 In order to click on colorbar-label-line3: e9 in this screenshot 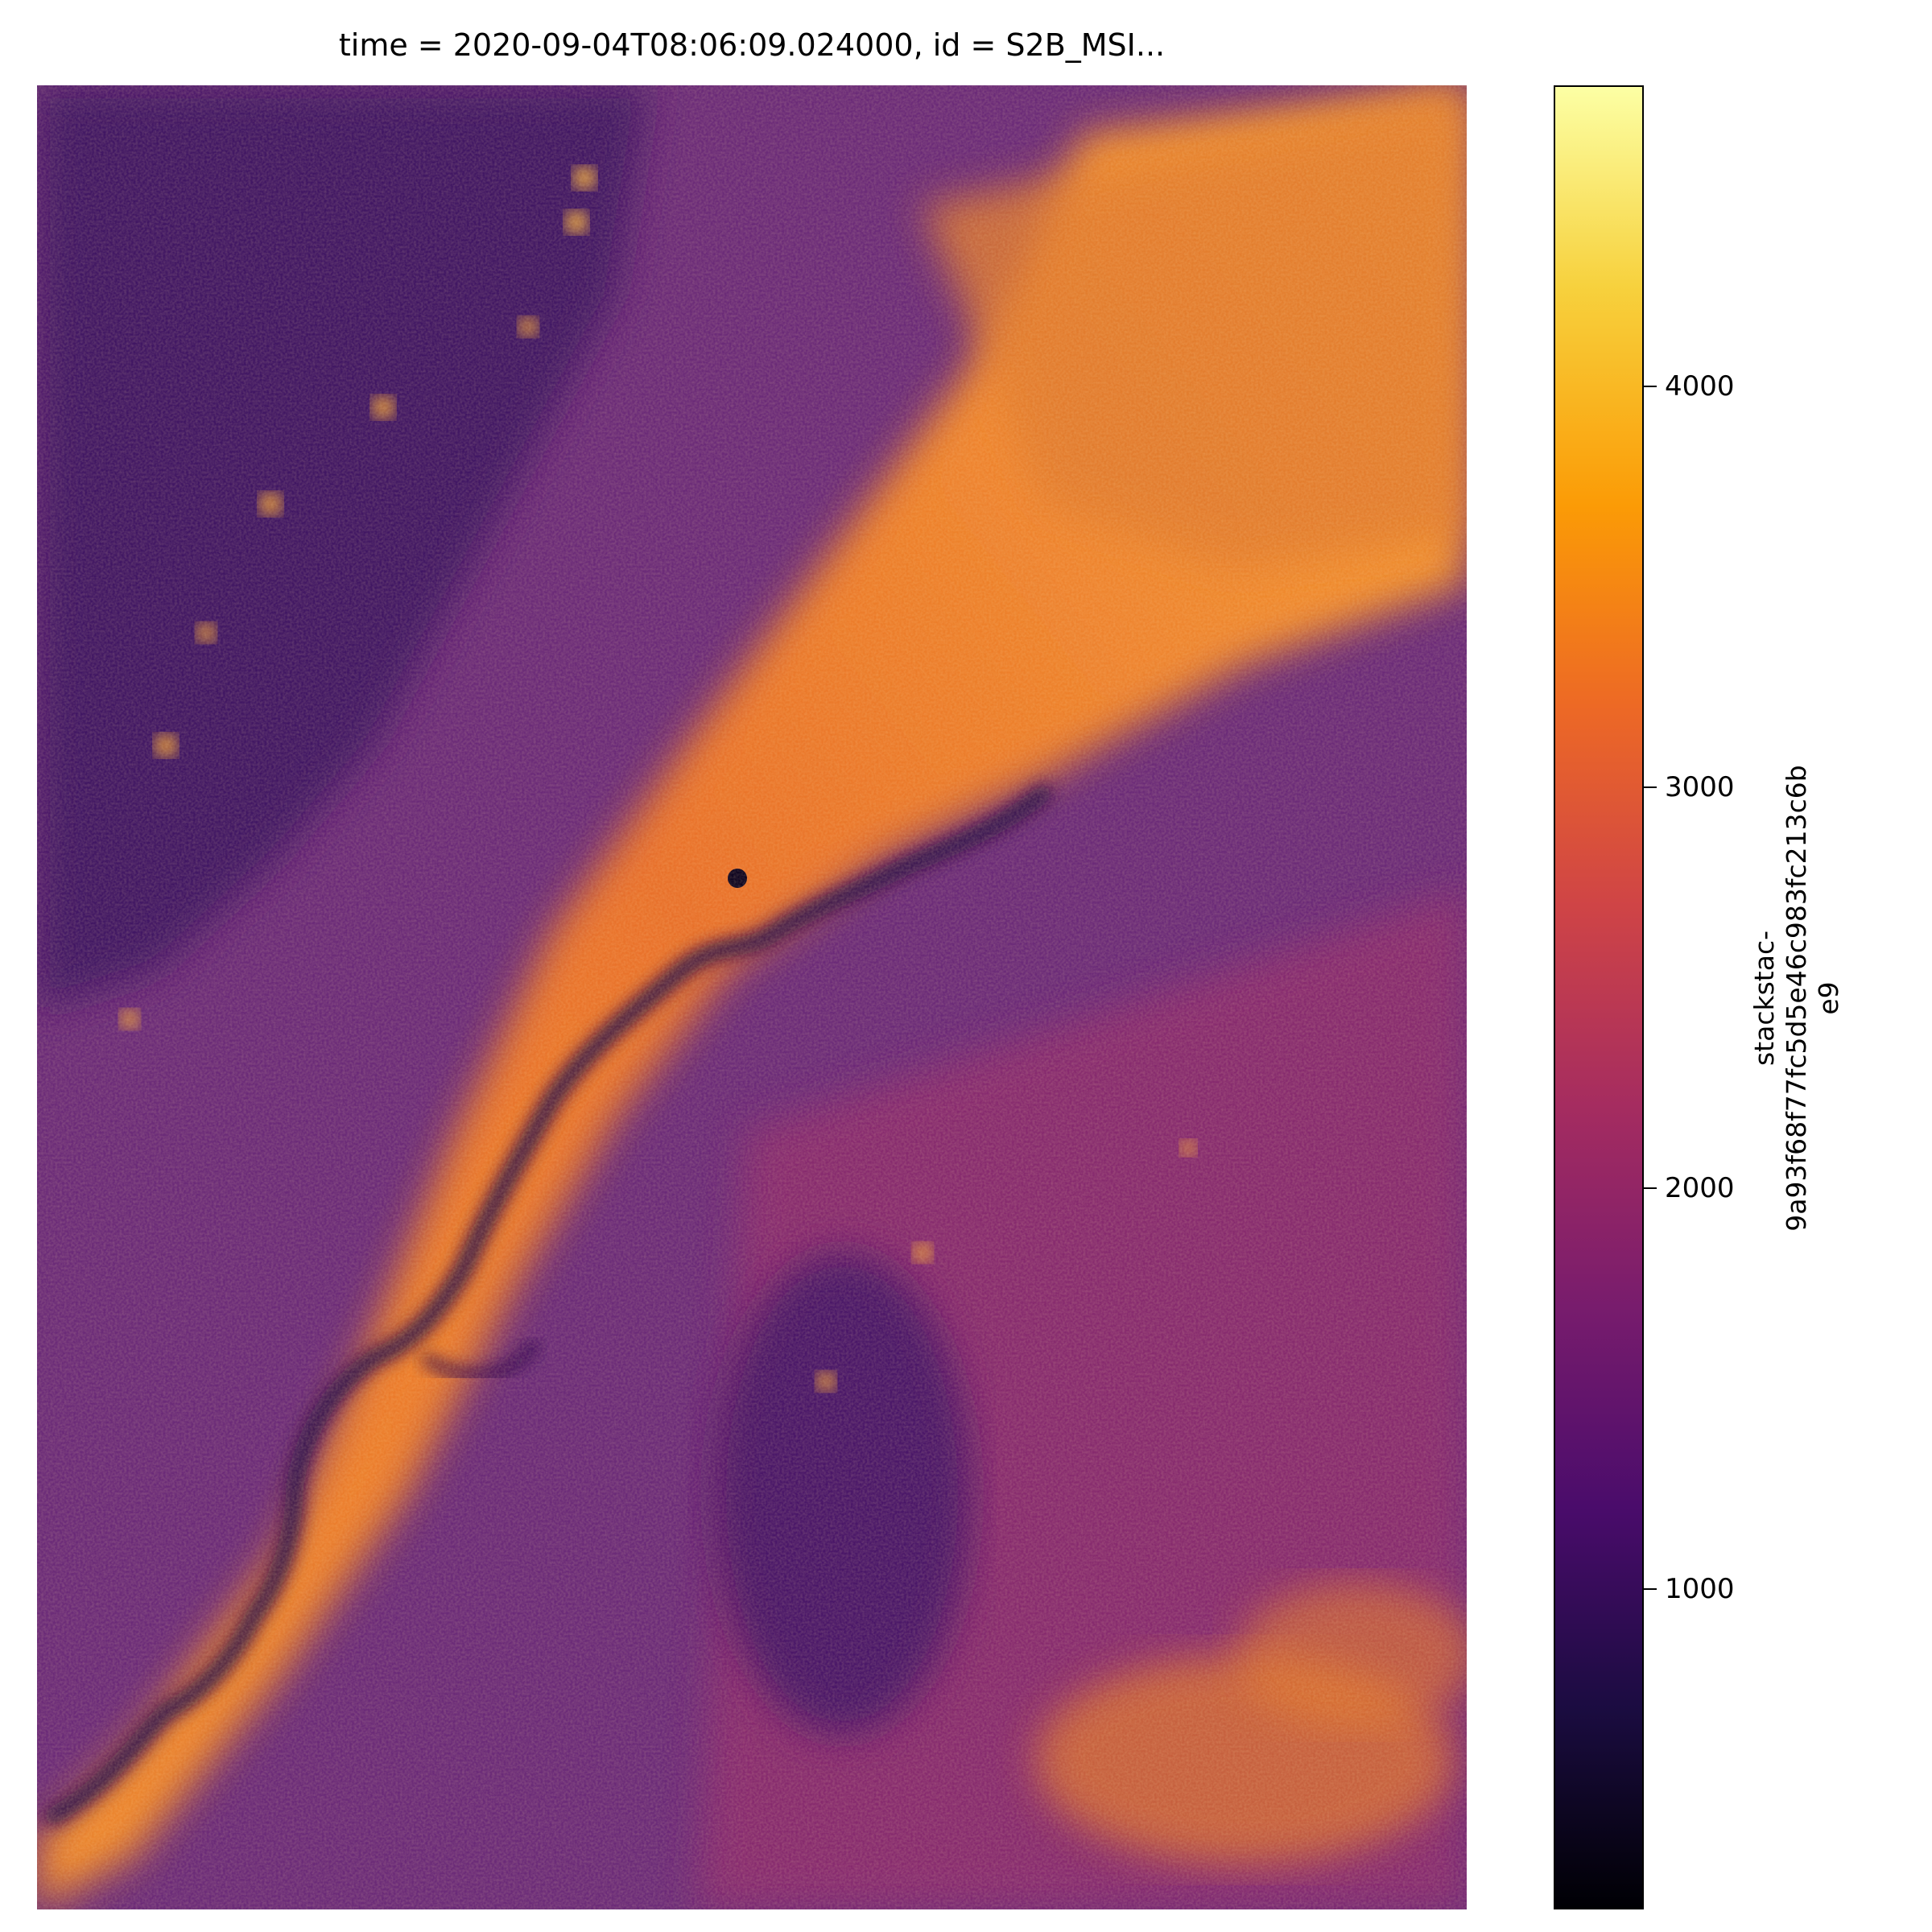, I will do `click(1828, 998)`.